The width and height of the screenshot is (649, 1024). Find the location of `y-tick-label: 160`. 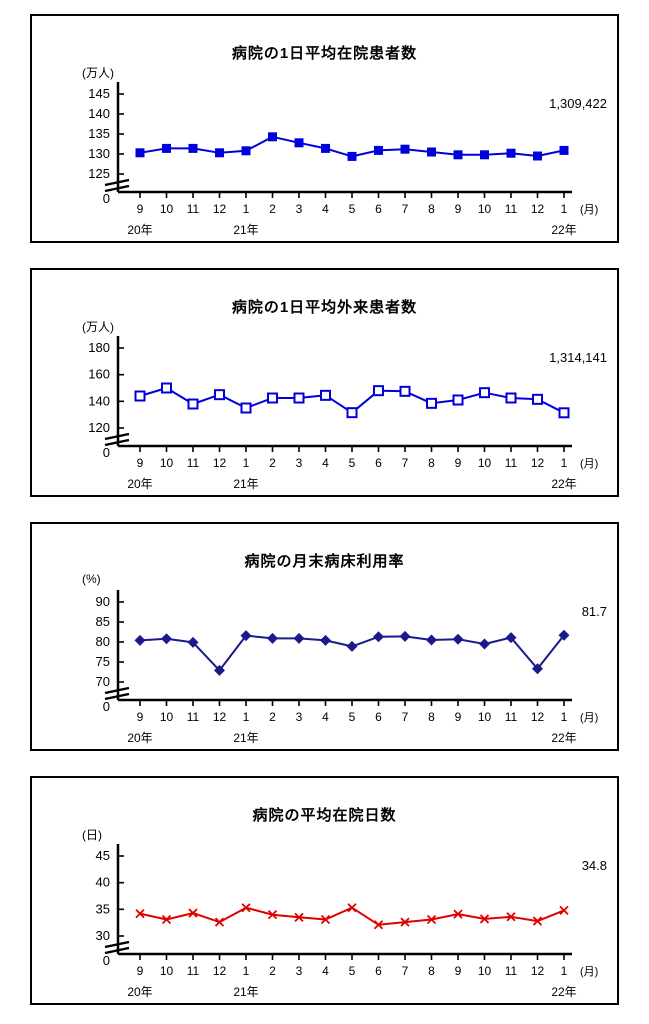

y-tick-label: 160 is located at coordinates (99, 374).